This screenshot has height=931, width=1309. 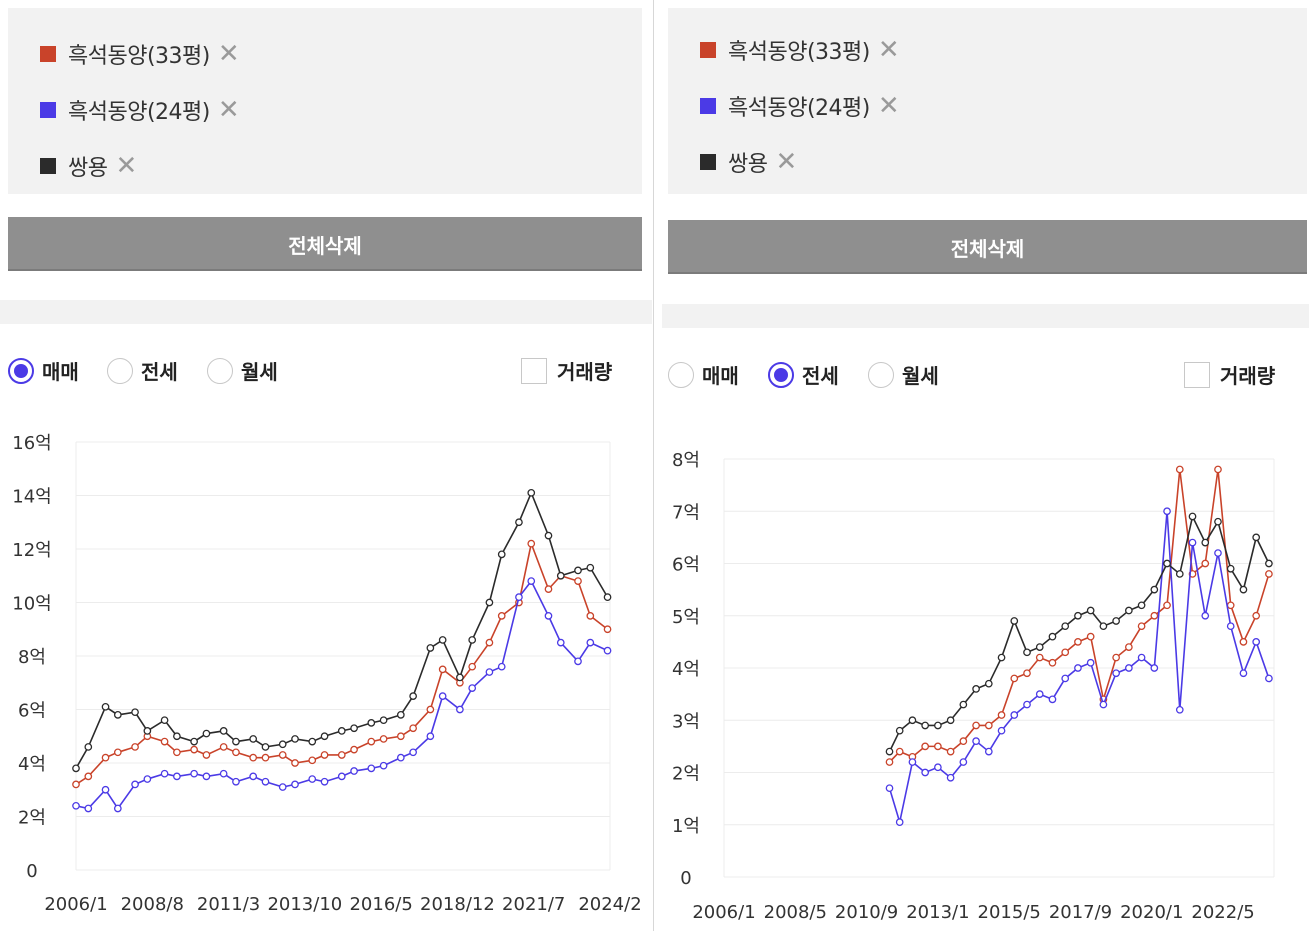 I want to click on legend-item-ssangyong: 쌍용 ✕, so click(x=748, y=162).